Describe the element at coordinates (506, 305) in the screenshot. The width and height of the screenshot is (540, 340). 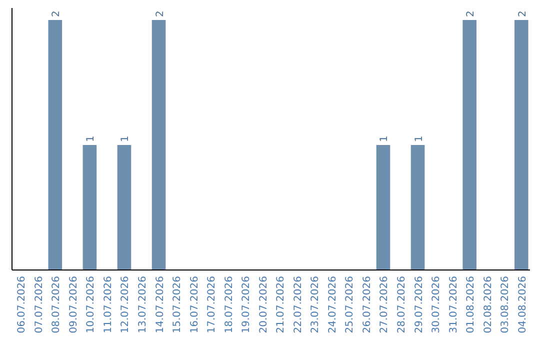
I see `x-tick-label: 03.08.2026` at that location.